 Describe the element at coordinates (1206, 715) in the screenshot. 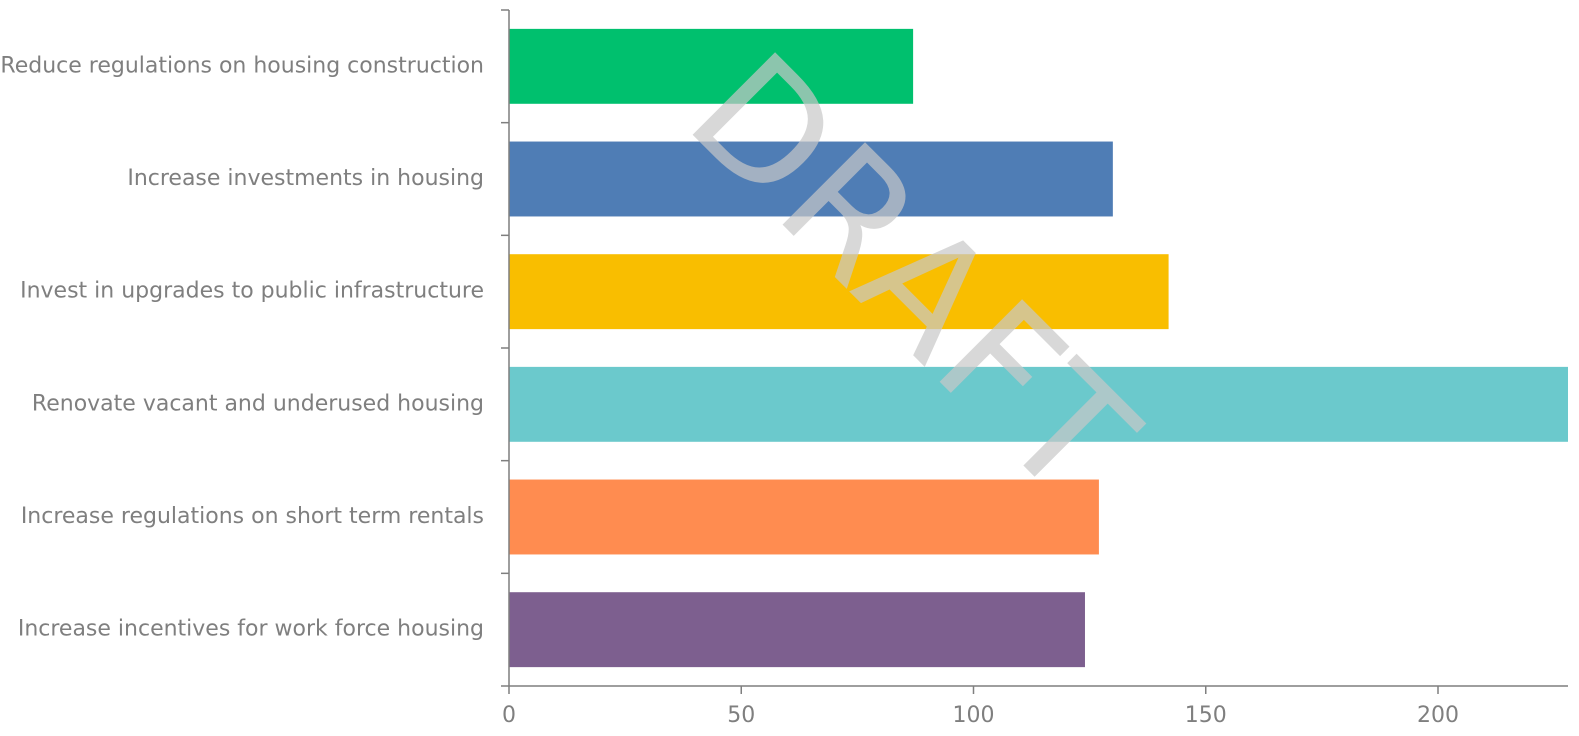

I see `x-tick-label-3: 150` at that location.